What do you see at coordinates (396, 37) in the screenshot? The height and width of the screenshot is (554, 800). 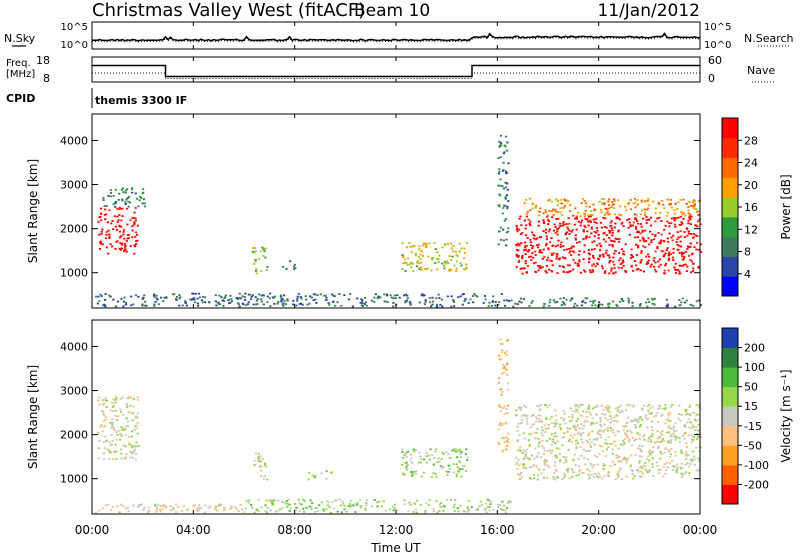 I see `nsky-line` at bounding box center [396, 37].